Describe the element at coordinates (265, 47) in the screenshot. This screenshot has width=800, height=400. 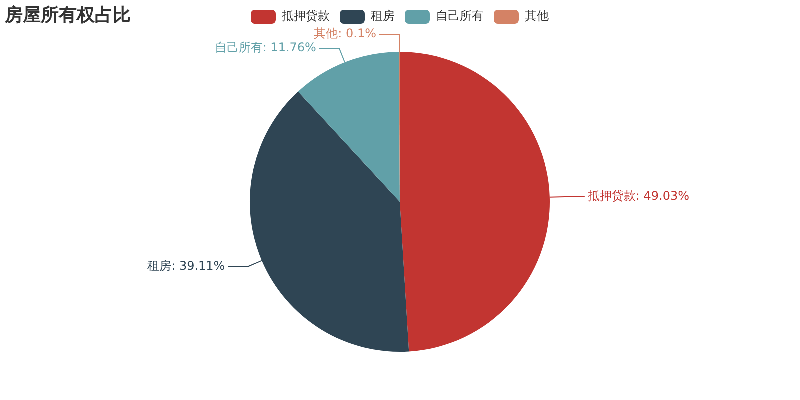
I see `data-label: 自己所有: 11.76%` at that location.